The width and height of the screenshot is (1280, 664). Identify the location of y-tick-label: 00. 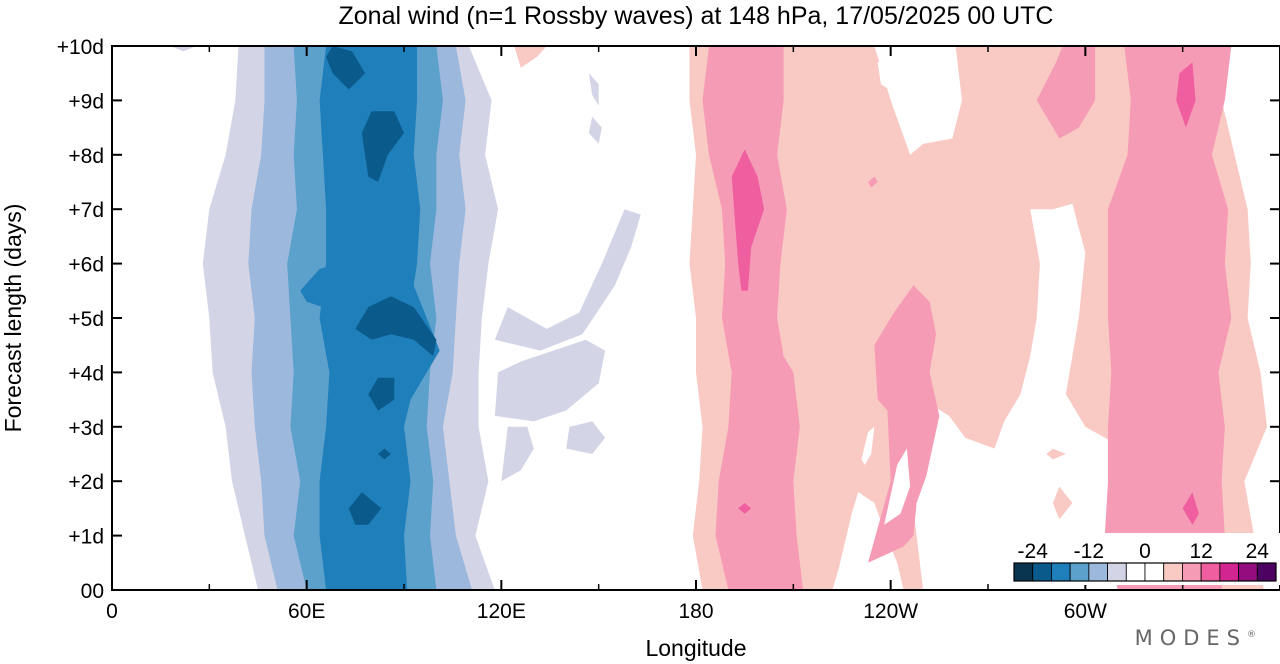
(92, 591).